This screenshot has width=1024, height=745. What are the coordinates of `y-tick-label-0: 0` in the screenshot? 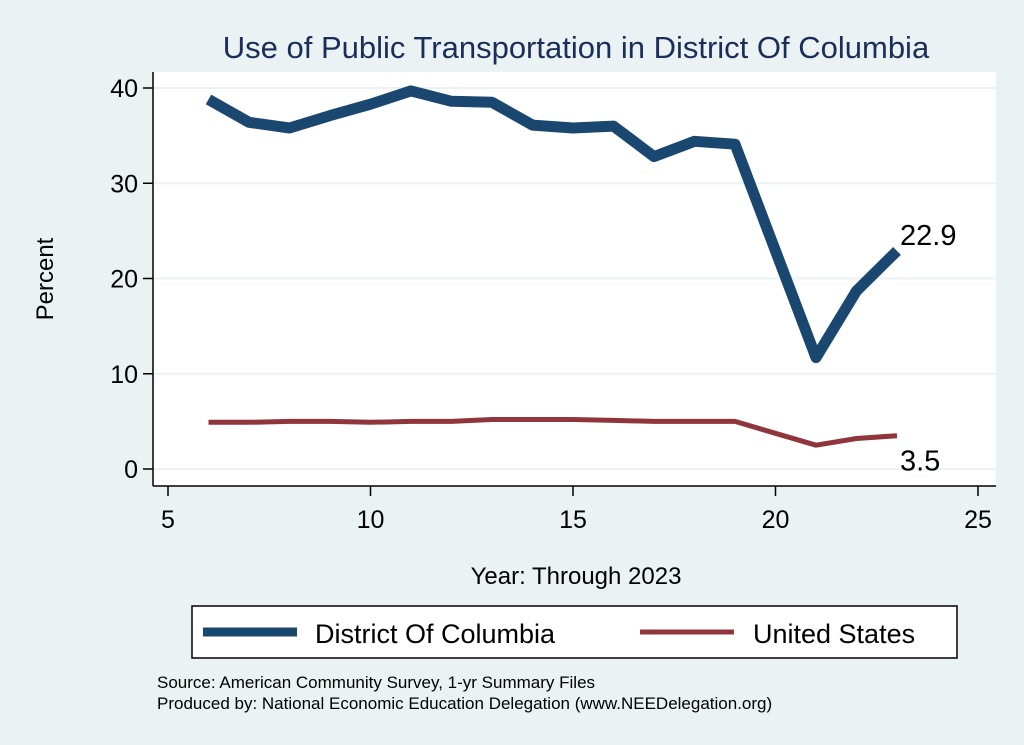 It's located at (131, 470).